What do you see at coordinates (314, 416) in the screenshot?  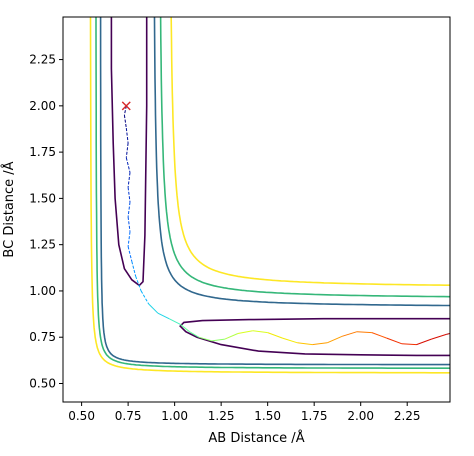 I see `x-tick-label: 1.75` at bounding box center [314, 416].